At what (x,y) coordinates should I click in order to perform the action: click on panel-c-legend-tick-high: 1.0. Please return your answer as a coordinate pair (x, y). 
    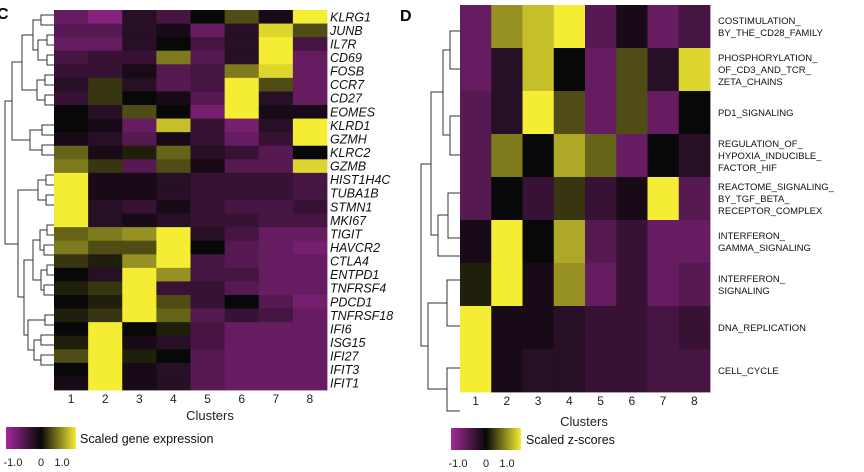
    Looking at the image, I should click on (61, 463).